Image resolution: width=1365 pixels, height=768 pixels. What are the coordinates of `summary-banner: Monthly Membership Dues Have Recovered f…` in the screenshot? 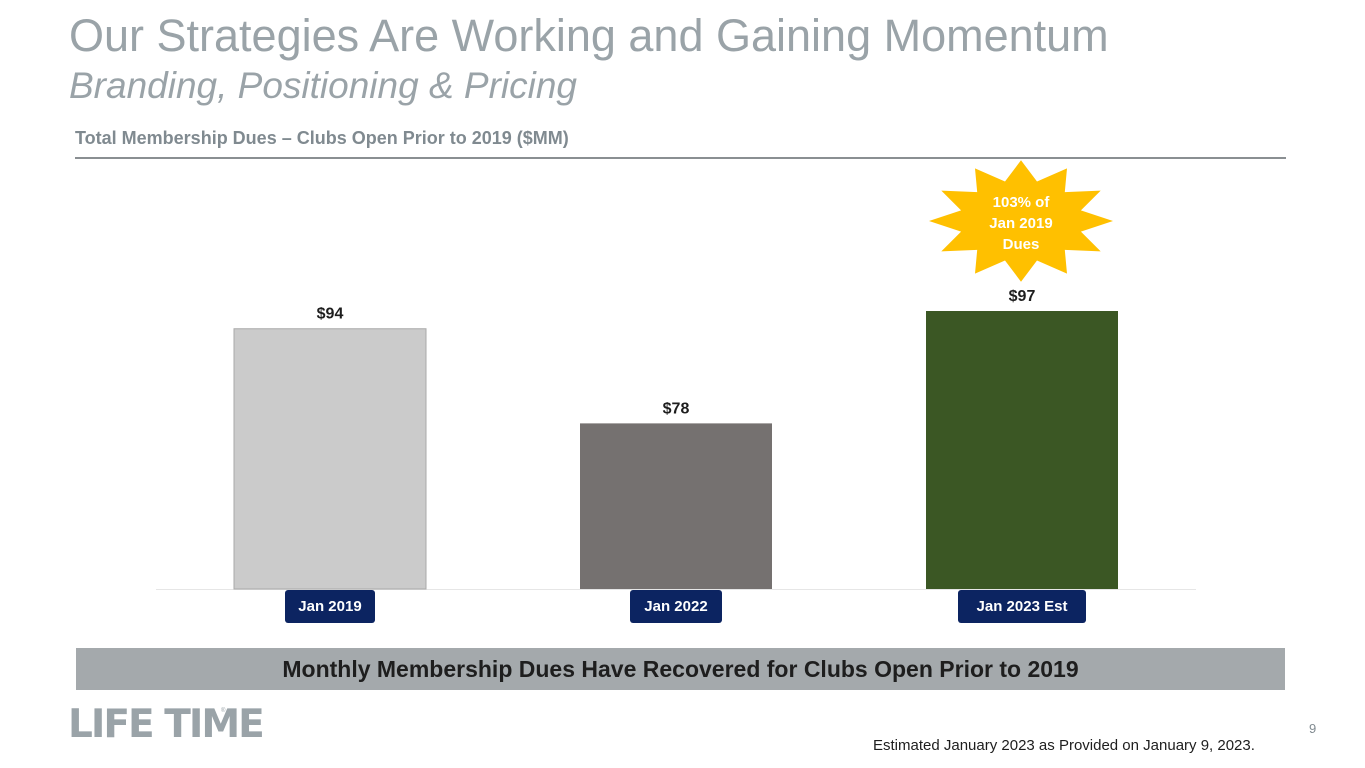 It's located at (680, 669).